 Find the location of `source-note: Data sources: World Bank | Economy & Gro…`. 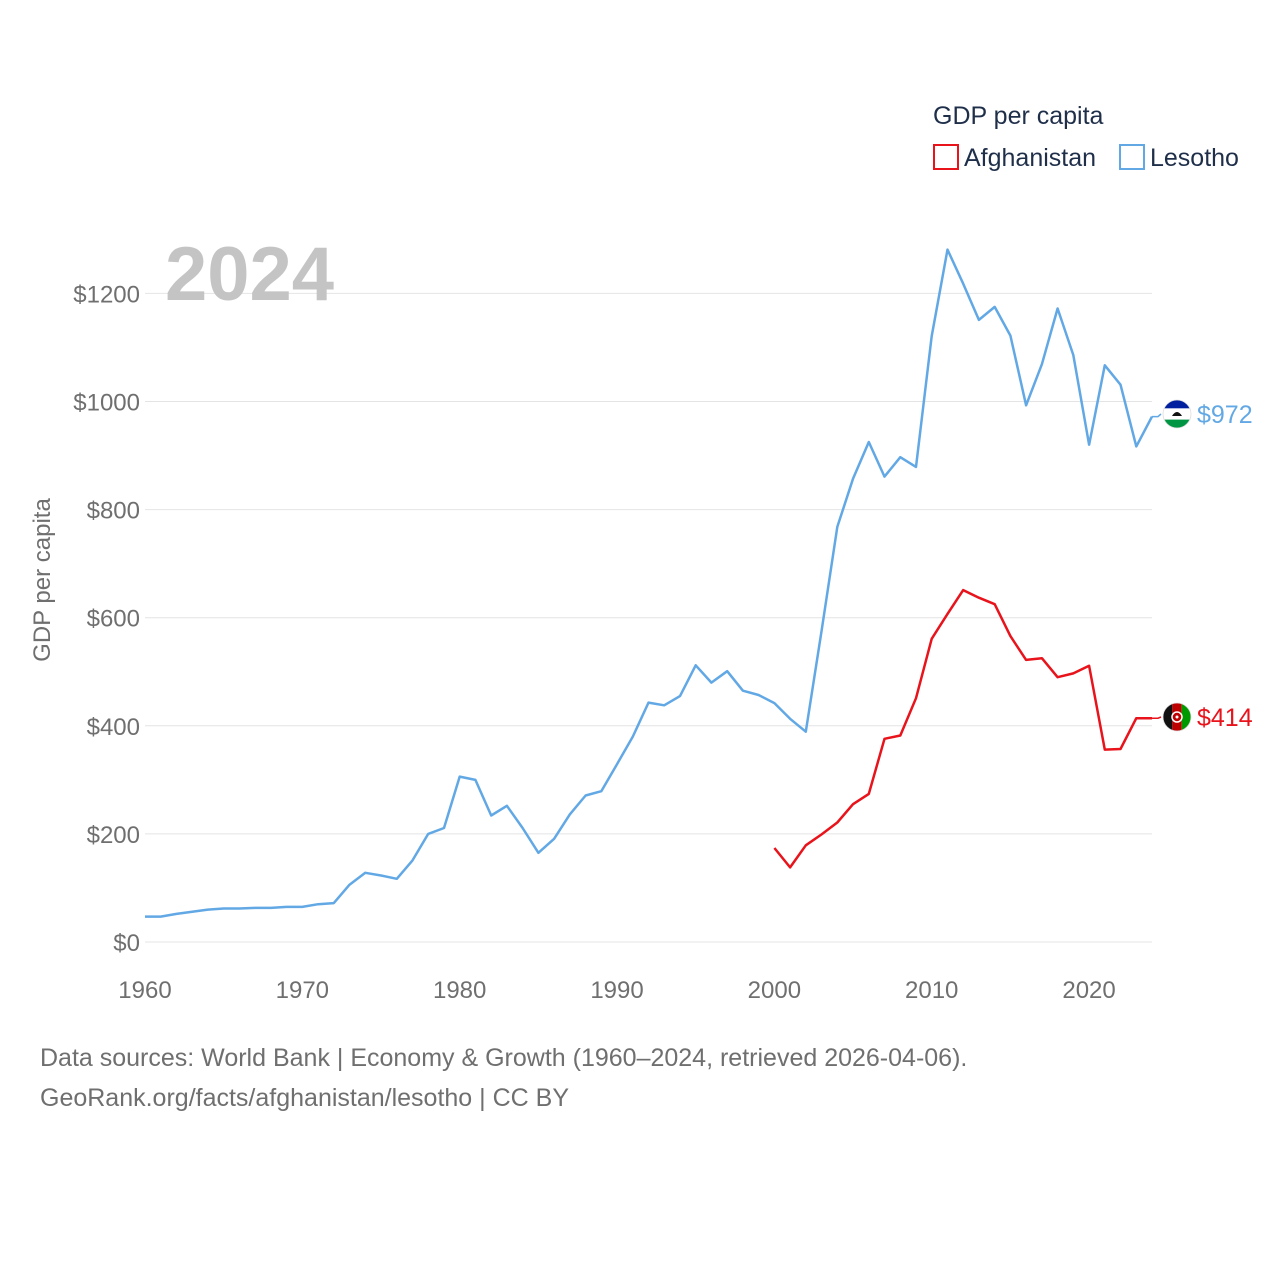

source-note: Data sources: World Bank | Economy & Gro… is located at coordinates (504, 1058).